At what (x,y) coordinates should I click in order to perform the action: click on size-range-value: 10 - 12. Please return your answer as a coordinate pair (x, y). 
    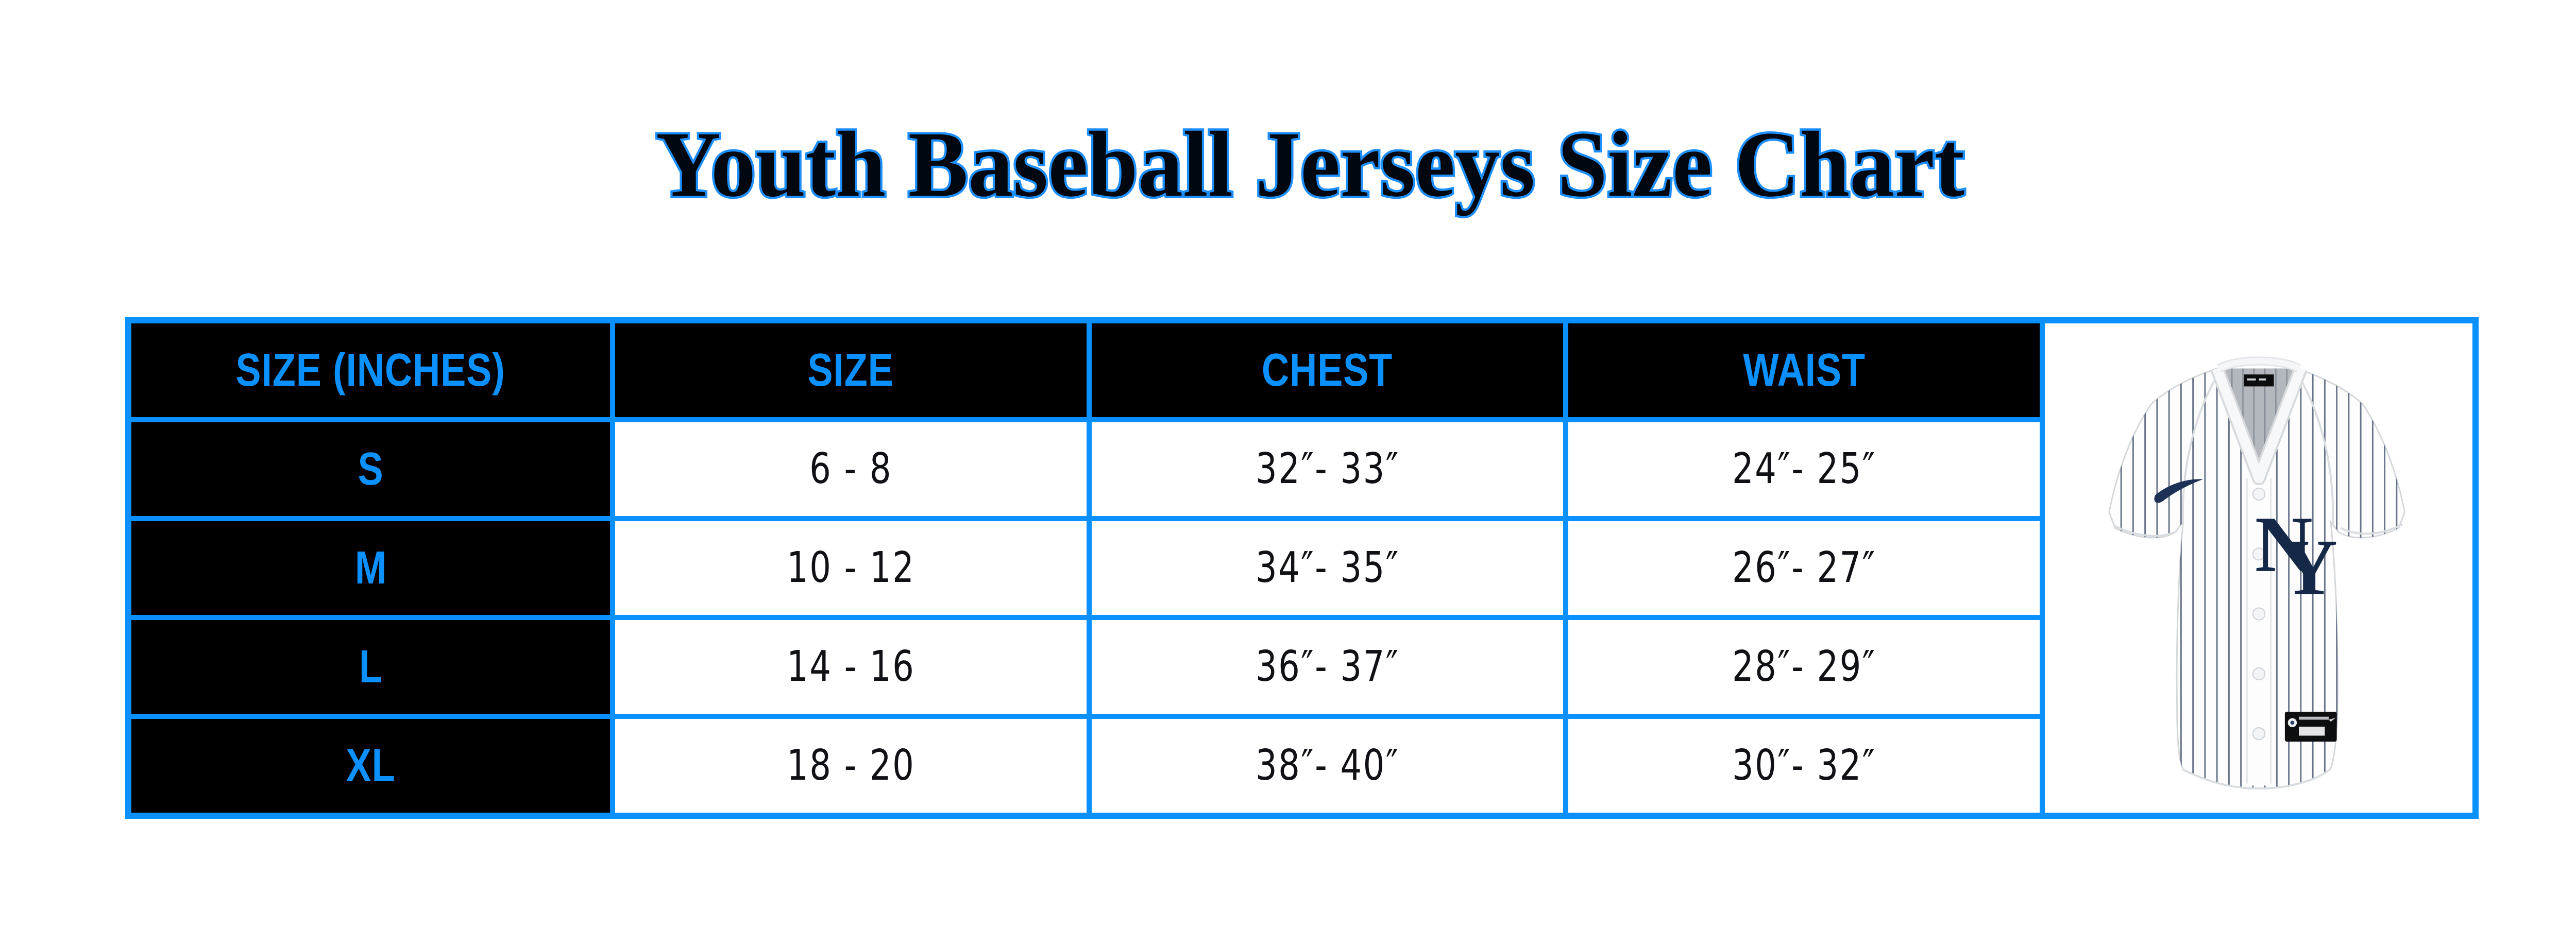
    Looking at the image, I should click on (851, 567).